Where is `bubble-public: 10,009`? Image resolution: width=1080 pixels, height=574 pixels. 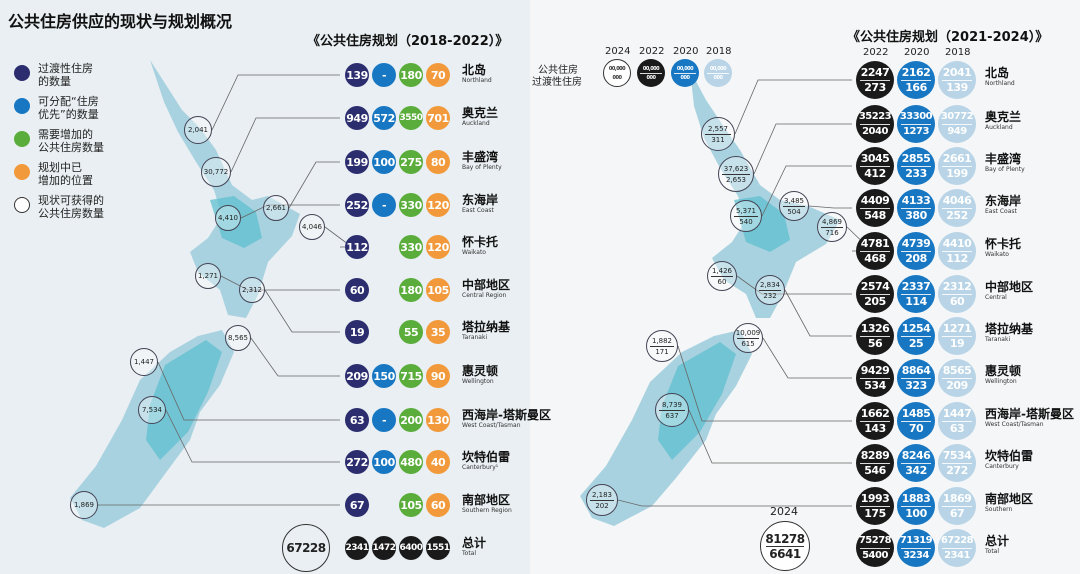
bubble-public: 10,009 is located at coordinates (748, 332).